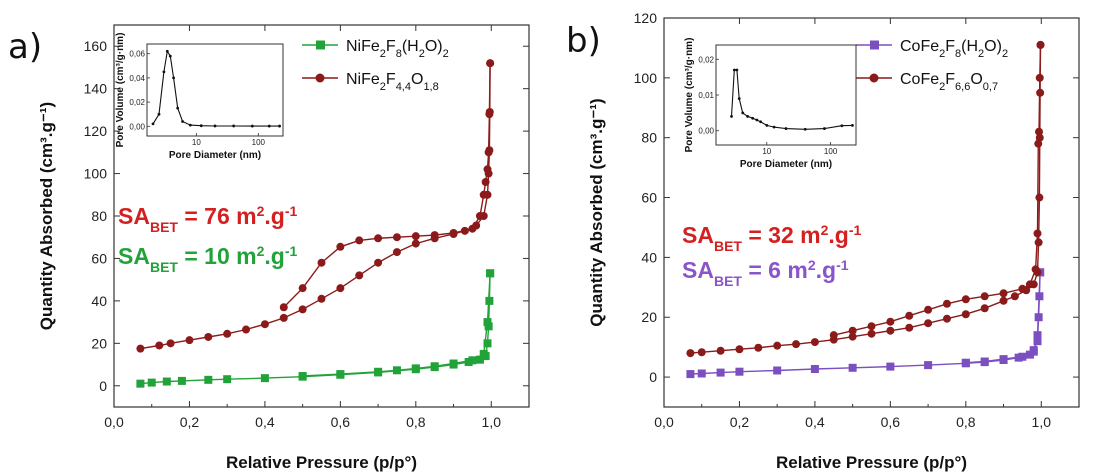 This screenshot has height=473, width=1100. Describe the element at coordinates (137, 78) in the screenshot. I see `inset-y-tick-label: 0,04` at that location.